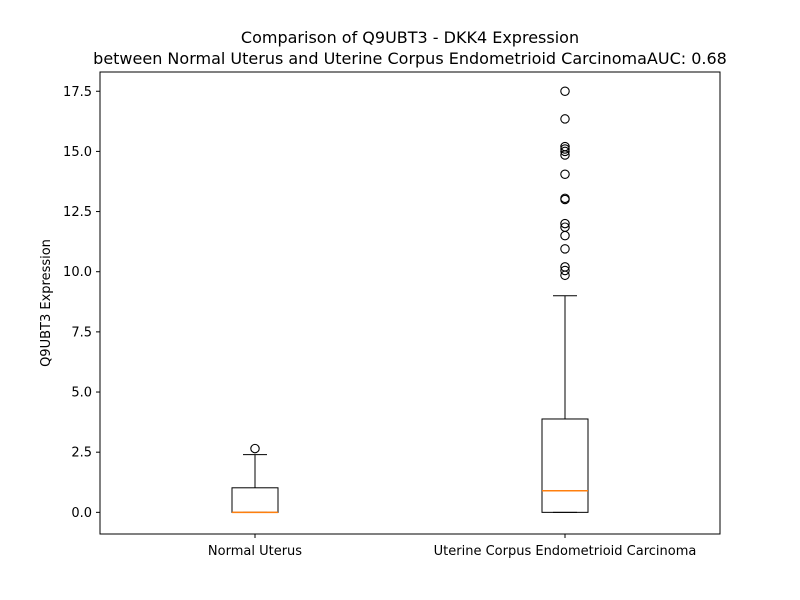 The image size is (800, 600). I want to click on x-tick-label: Normal Uterus, so click(255, 551).